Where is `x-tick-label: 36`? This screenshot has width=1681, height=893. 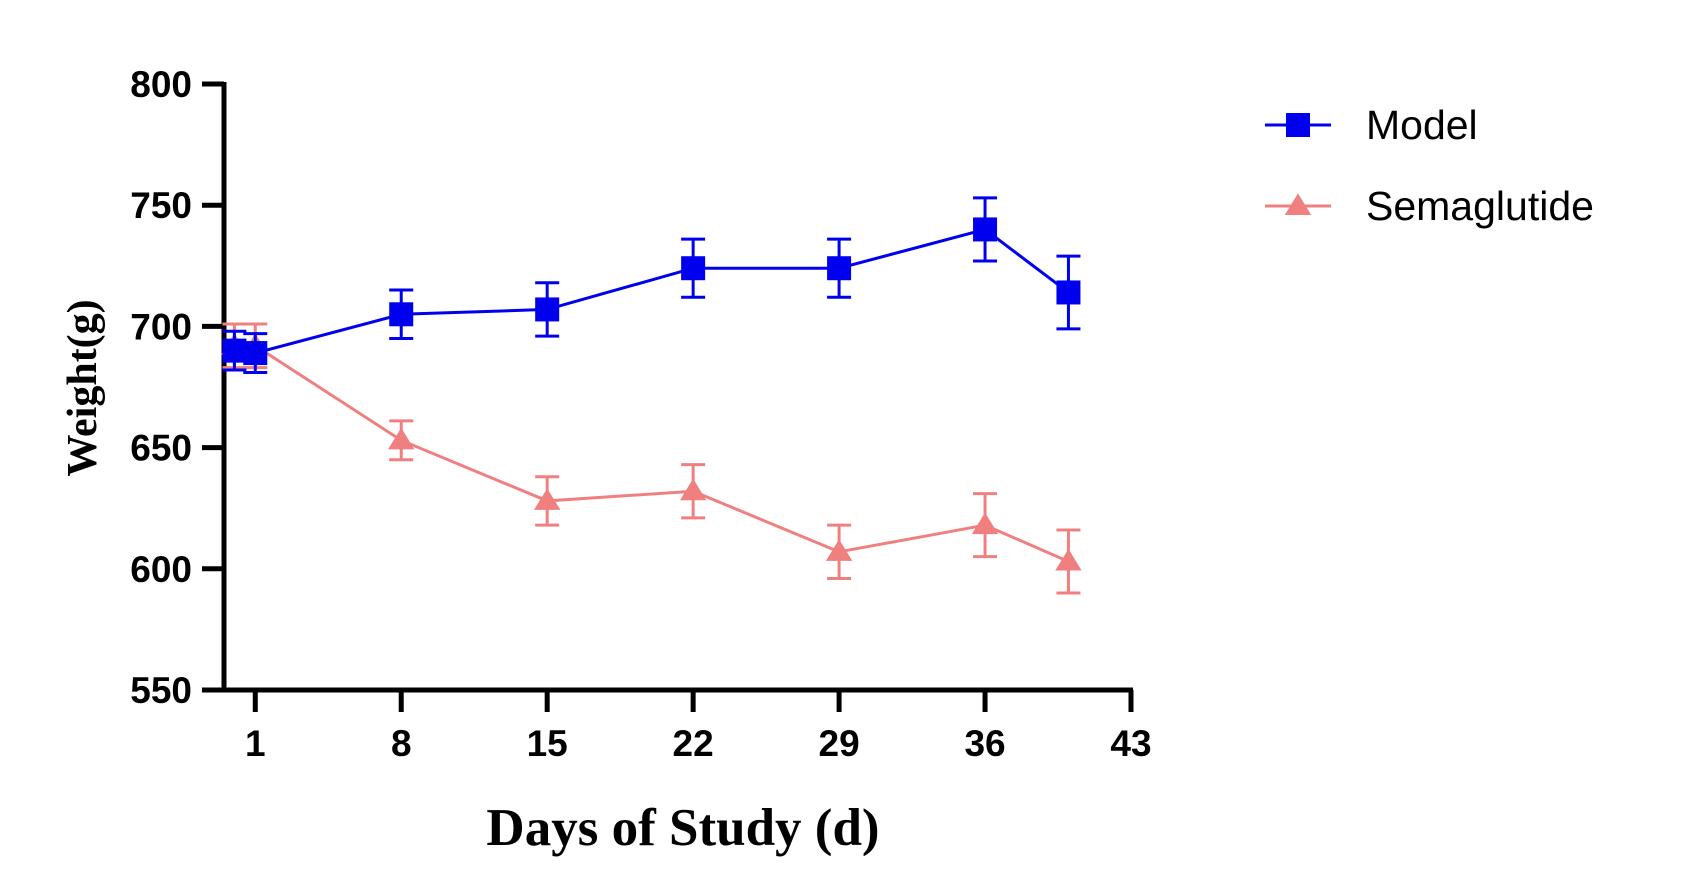
x-tick-label: 36 is located at coordinates (984, 743).